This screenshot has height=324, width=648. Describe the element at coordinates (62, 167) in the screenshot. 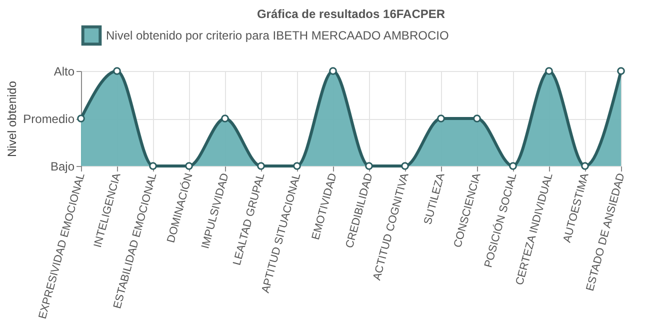

I see `text: Bajo` at that location.